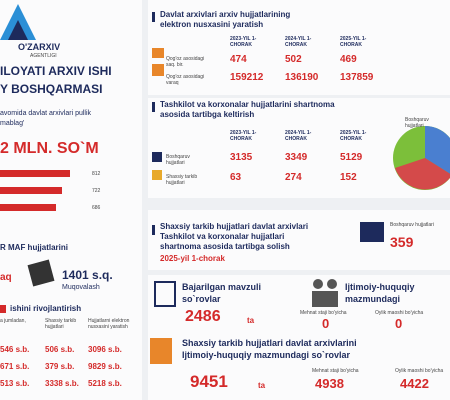 The image size is (450, 400). I want to click on value: 3349, so click(296, 157).